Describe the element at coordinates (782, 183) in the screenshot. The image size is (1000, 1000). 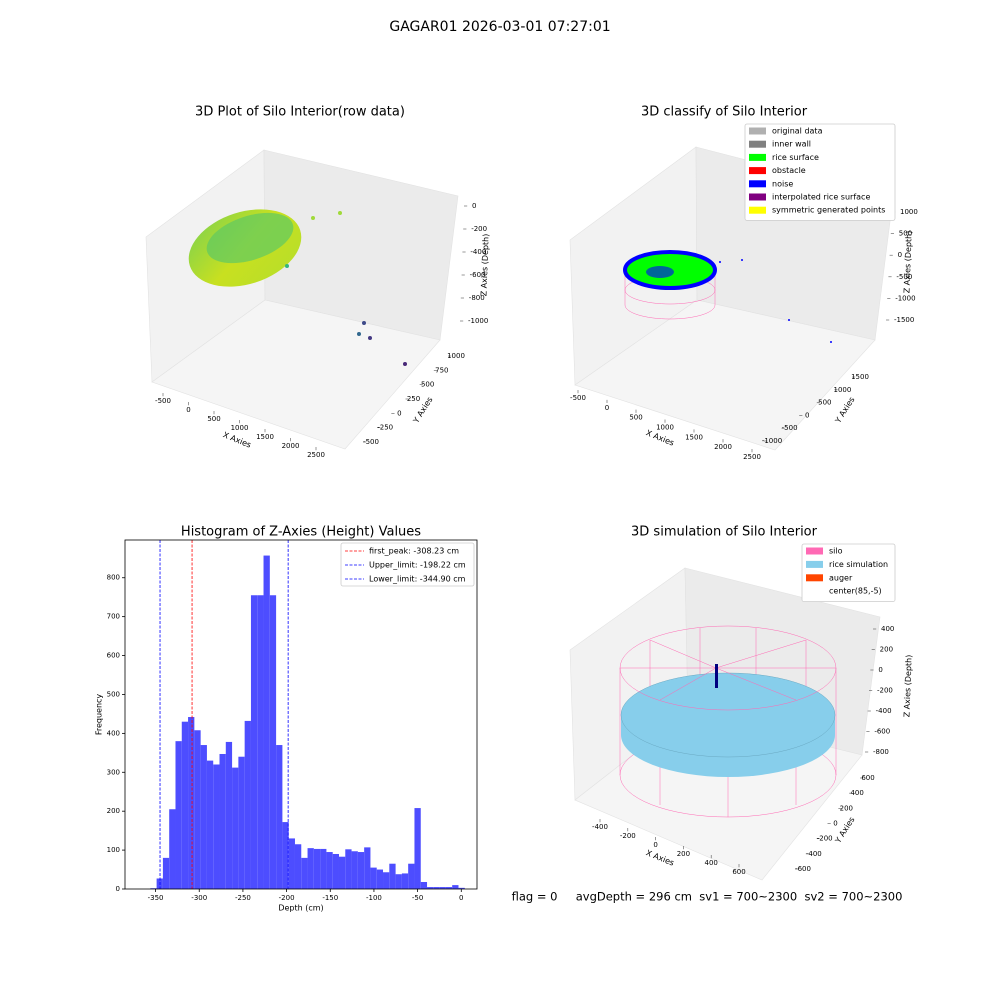
I see `legend-label: noise` at that location.